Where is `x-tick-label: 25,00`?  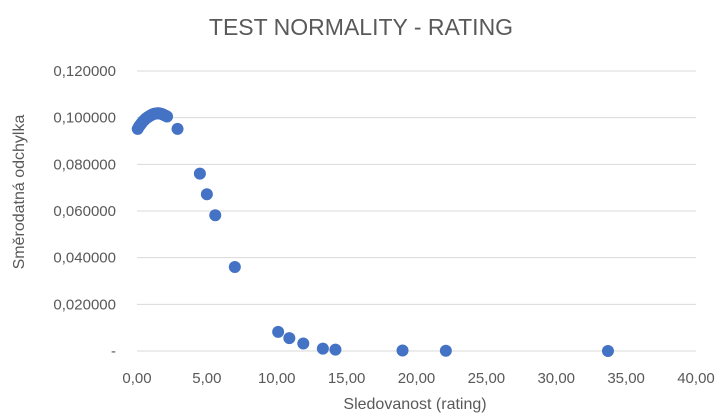
x-tick-label: 25,00 is located at coordinates (487, 378).